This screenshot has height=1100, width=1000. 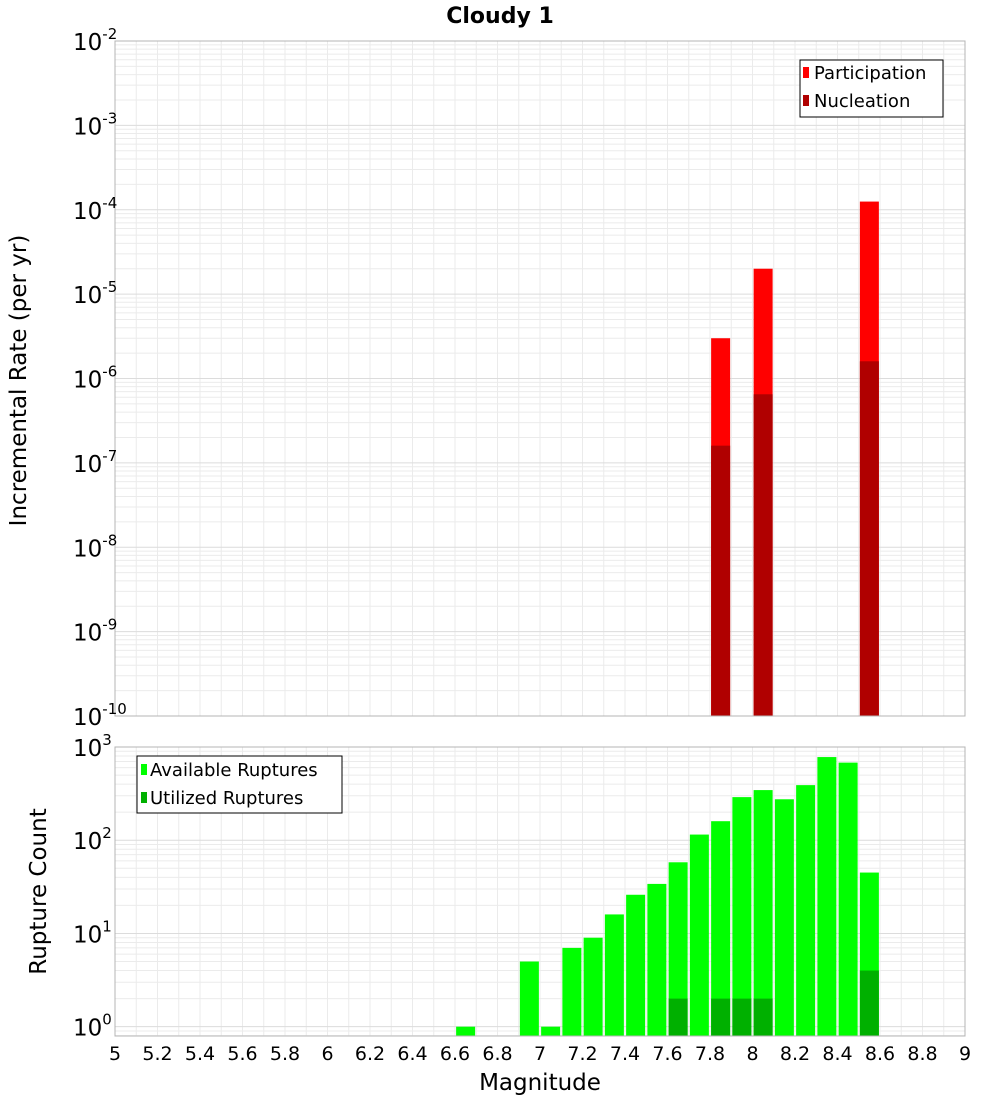 What do you see at coordinates (19, 381) in the screenshot?
I see `rate-panel-y-axis-title: Incremental Rate (per yr)` at bounding box center [19, 381].